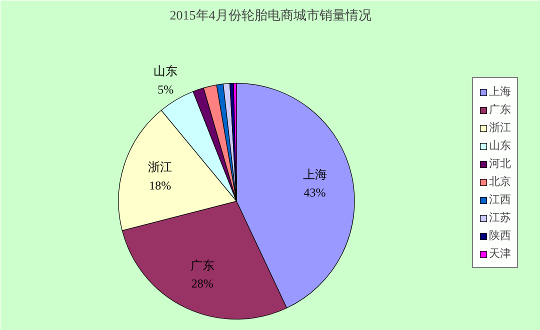 This screenshot has height=330, width=540. Describe the element at coordinates (500, 109) in the screenshot. I see `legend-label: 广东` at that location.